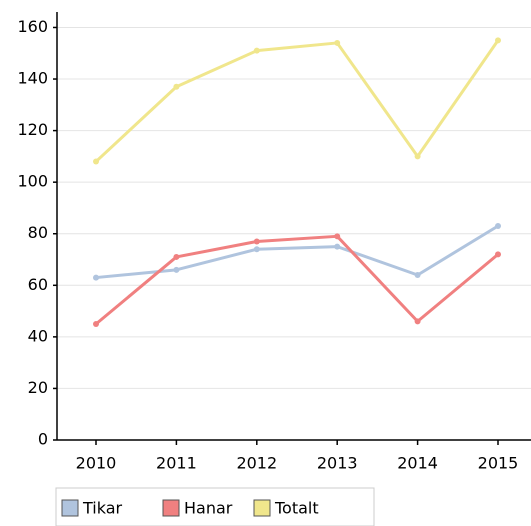 This screenshot has width=531, height=526. I want to click on legend-label: Tikar, so click(102, 508).